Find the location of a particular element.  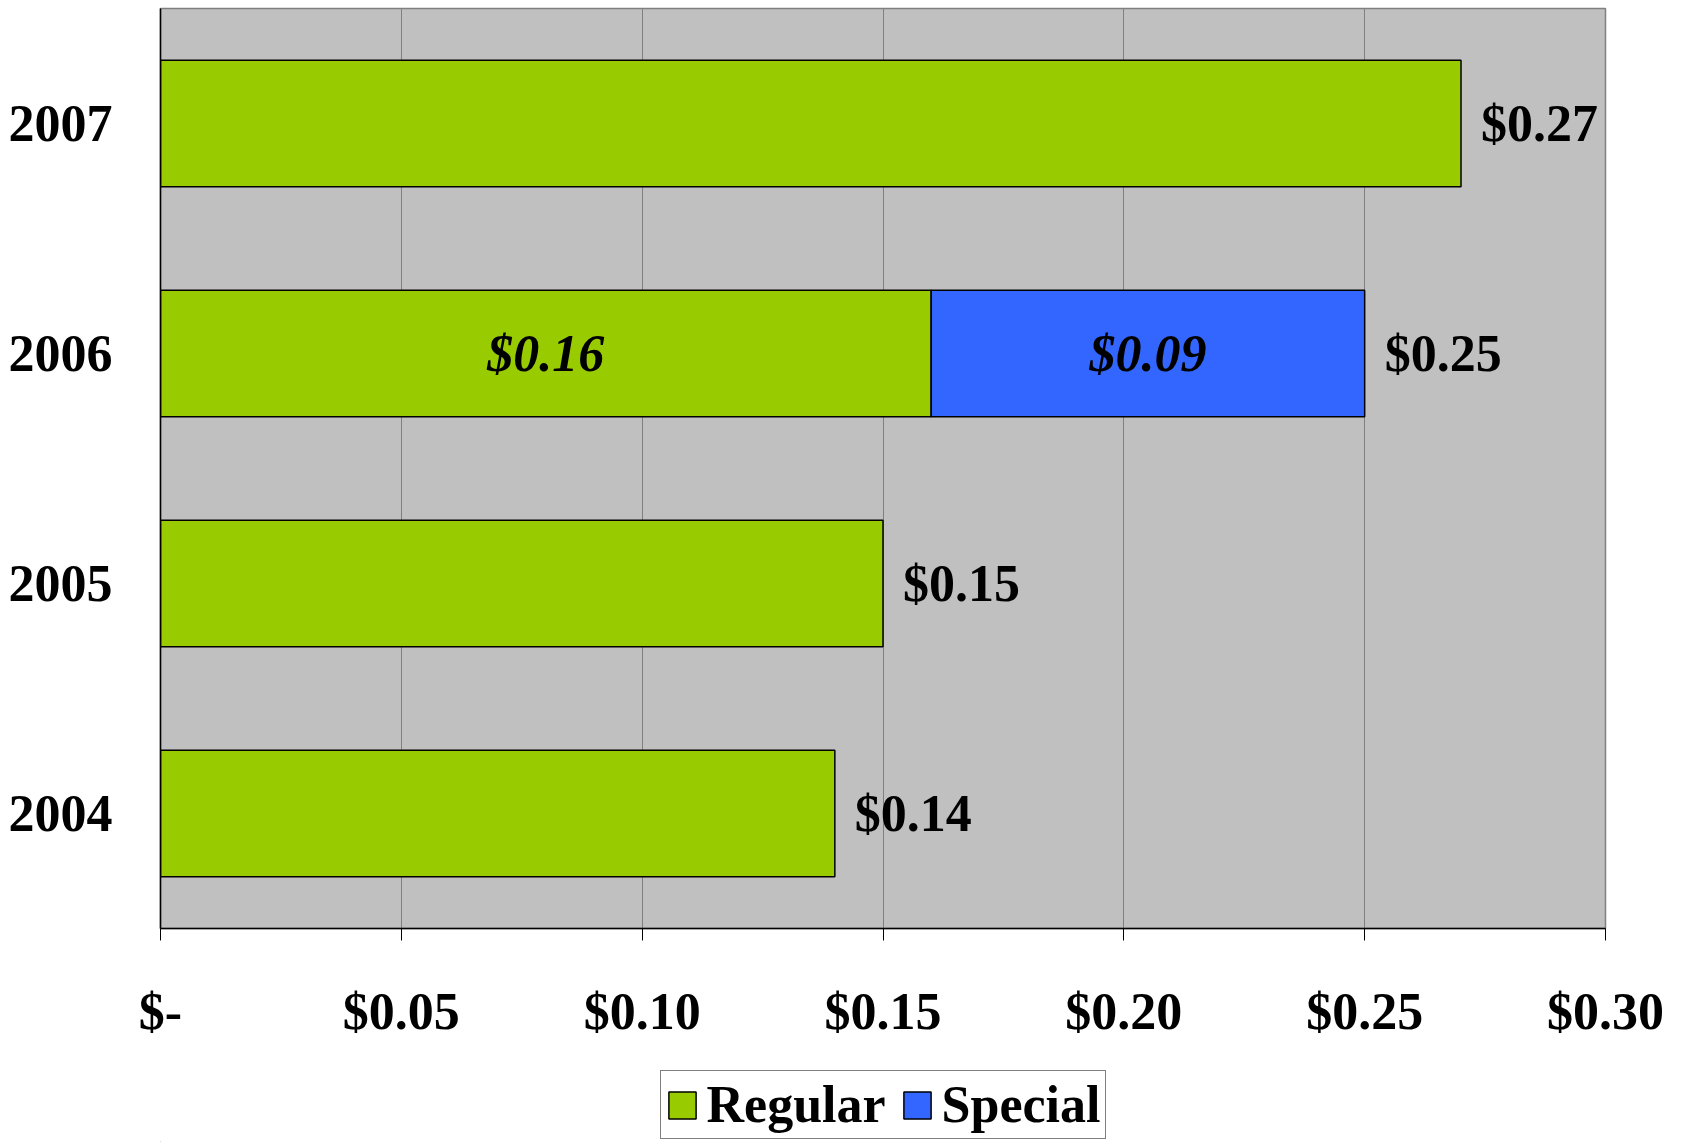

x-tick-label: $0.25 is located at coordinates (1365, 1011).